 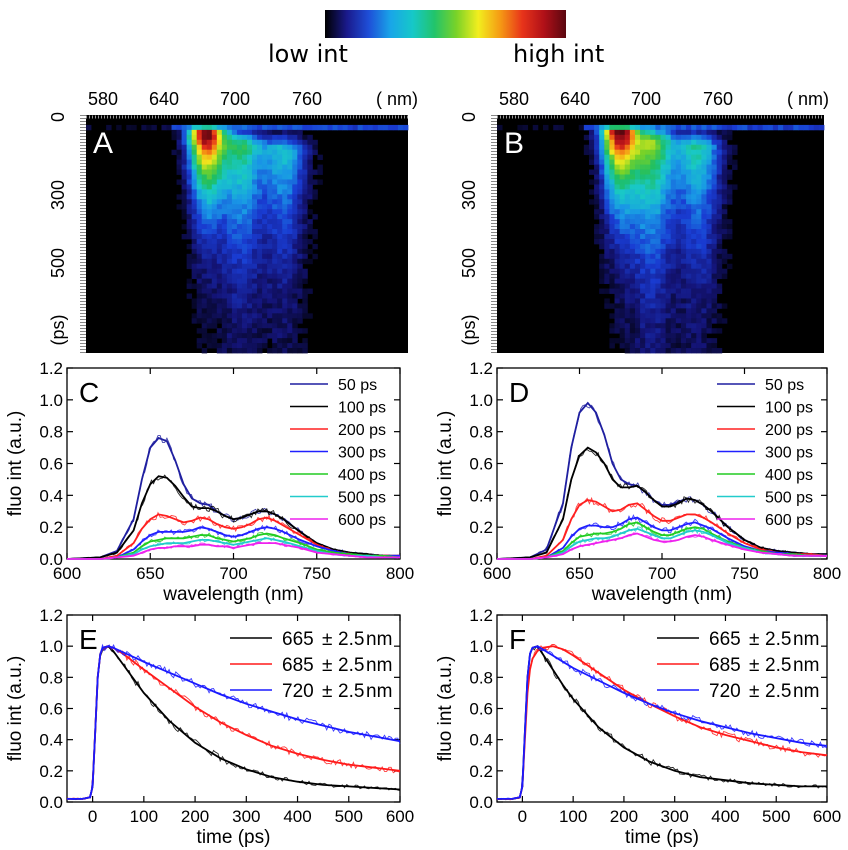 I want to click on y-tick-label: 0.8, so click(x=51, y=432).